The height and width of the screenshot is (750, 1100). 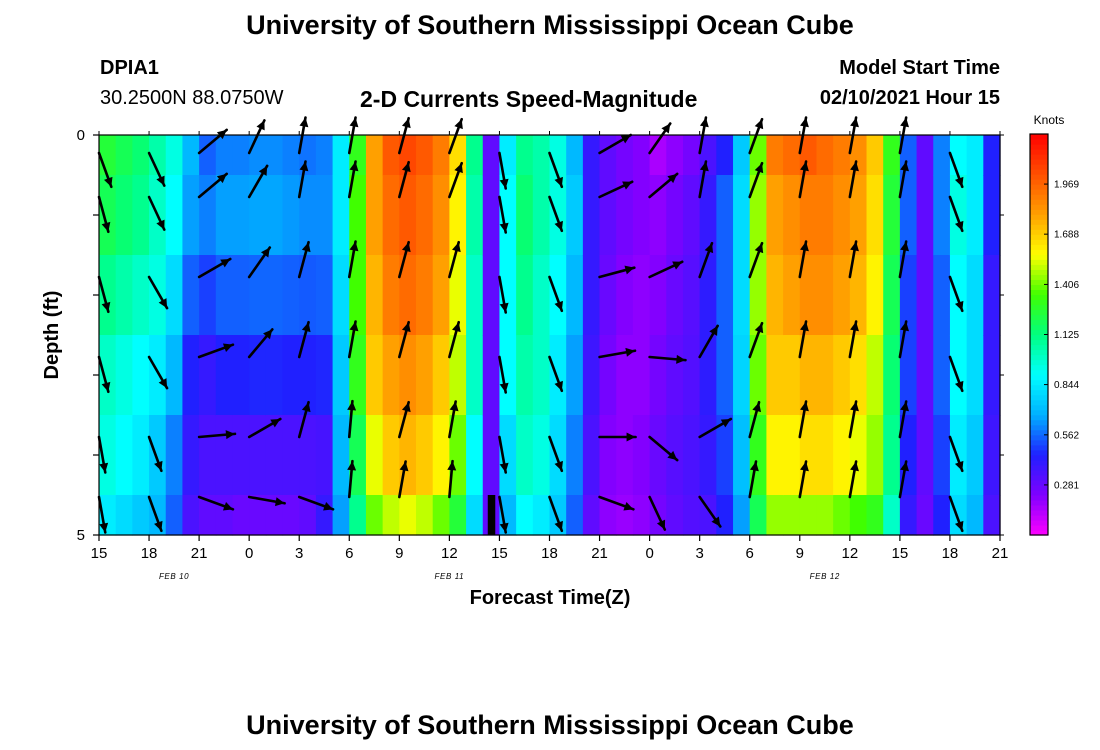 I want to click on y-tick-label: 5, so click(x=81, y=535).